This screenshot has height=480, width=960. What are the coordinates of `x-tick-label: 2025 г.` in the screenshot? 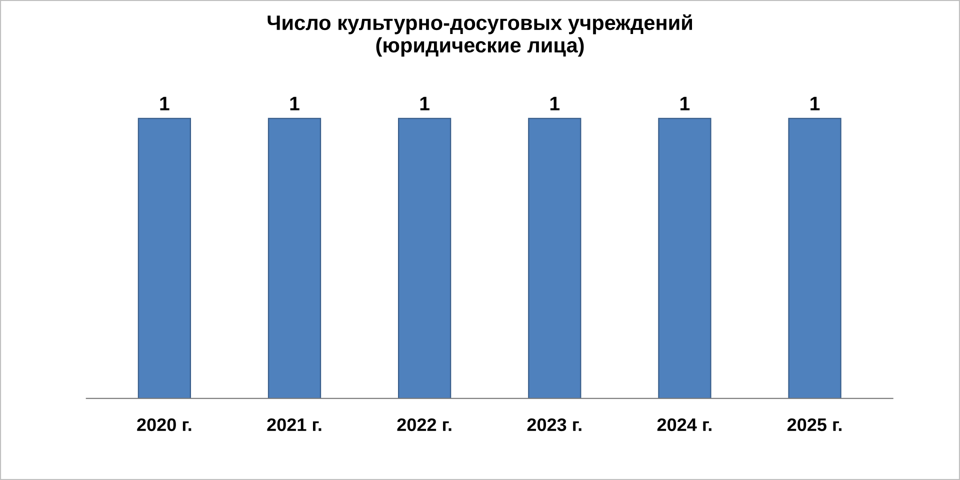 It's located at (814, 425).